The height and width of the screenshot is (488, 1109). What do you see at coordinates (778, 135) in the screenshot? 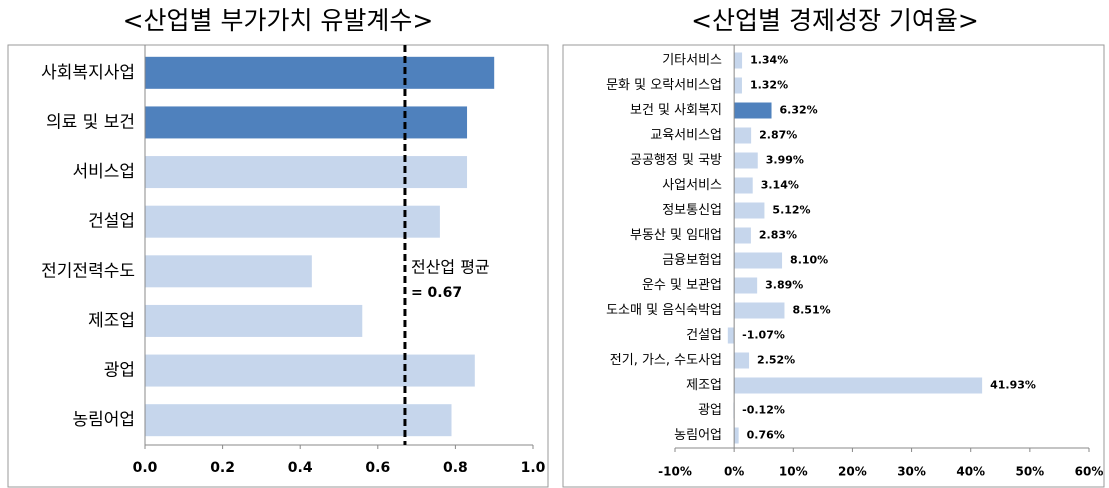
I see `data-label: 2.87%` at bounding box center [778, 135].